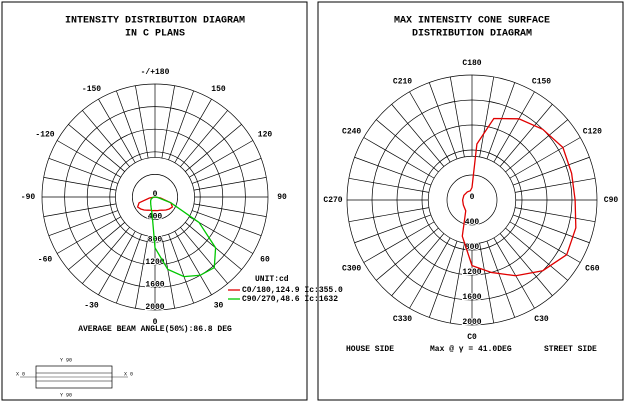 The height and width of the screenshot is (403, 626). What do you see at coordinates (290, 299) in the screenshot?
I see `legend-label: C90/270,48.6 Ic:1632` at bounding box center [290, 299].